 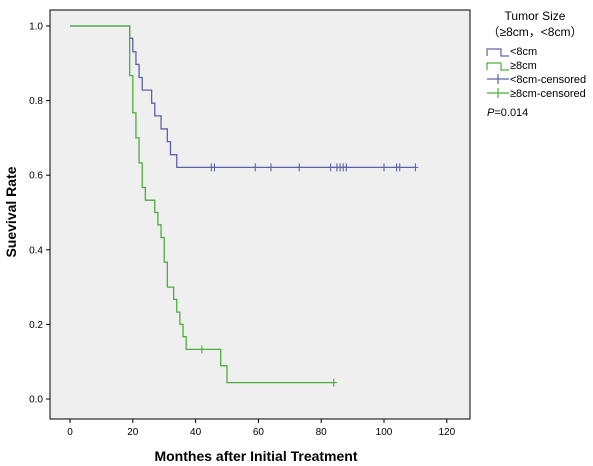 I want to click on legend-title-line2: （≥8cm，<8cm）, so click(x=535, y=32).